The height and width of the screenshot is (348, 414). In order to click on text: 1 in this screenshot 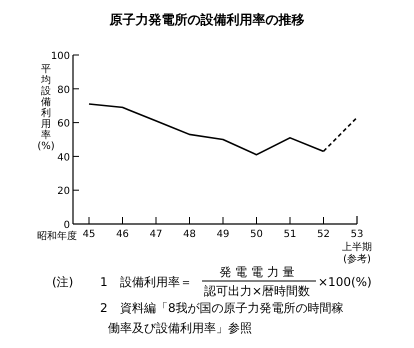, I will do `click(104, 282)`.